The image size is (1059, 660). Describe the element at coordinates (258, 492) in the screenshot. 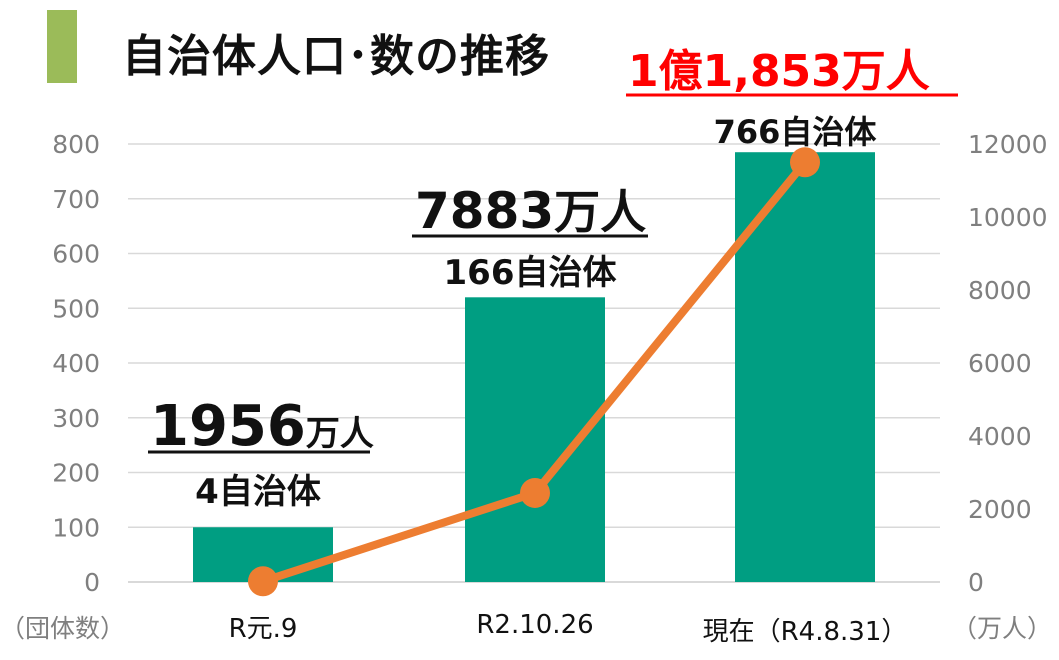

I see `municipality-count-label: 4自治体` at that location.